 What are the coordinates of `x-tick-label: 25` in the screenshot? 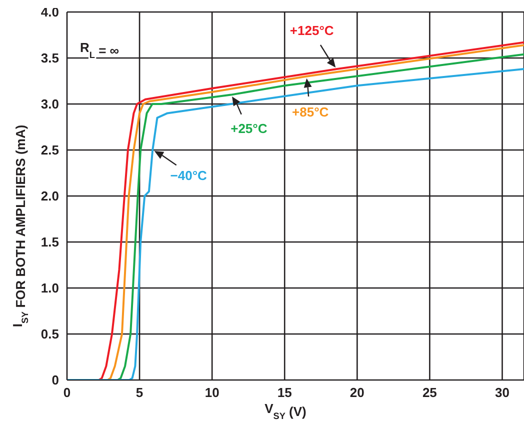 It's located at (429, 392).